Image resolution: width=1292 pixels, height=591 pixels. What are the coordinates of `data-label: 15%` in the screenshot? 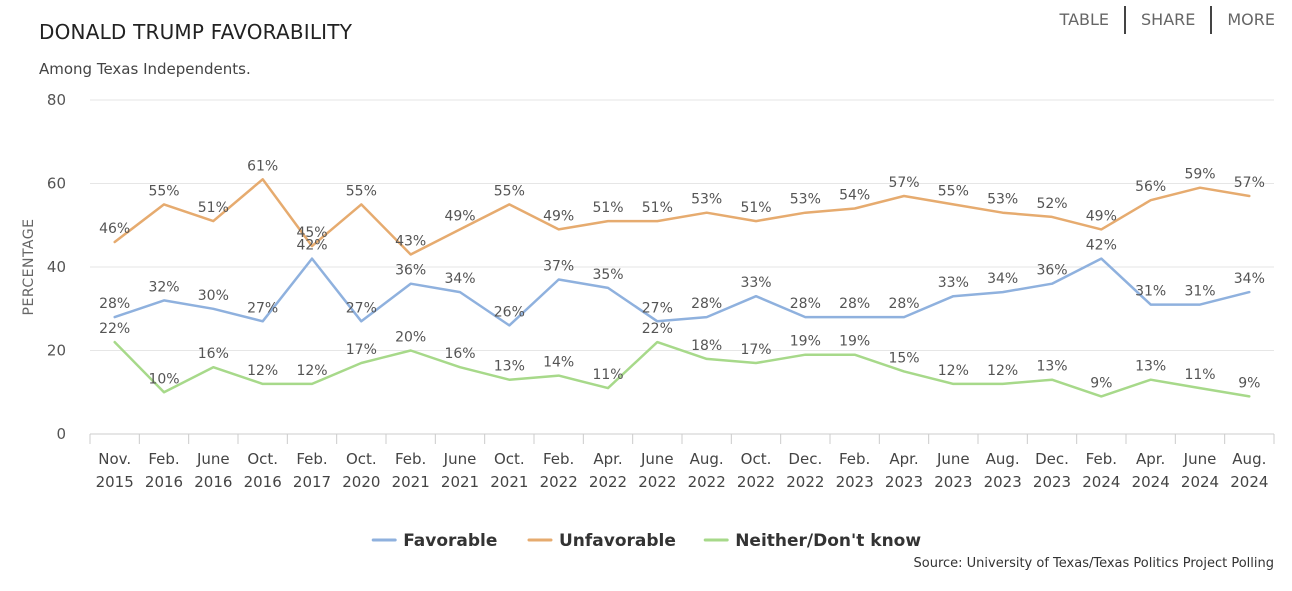 It's located at (903, 358).